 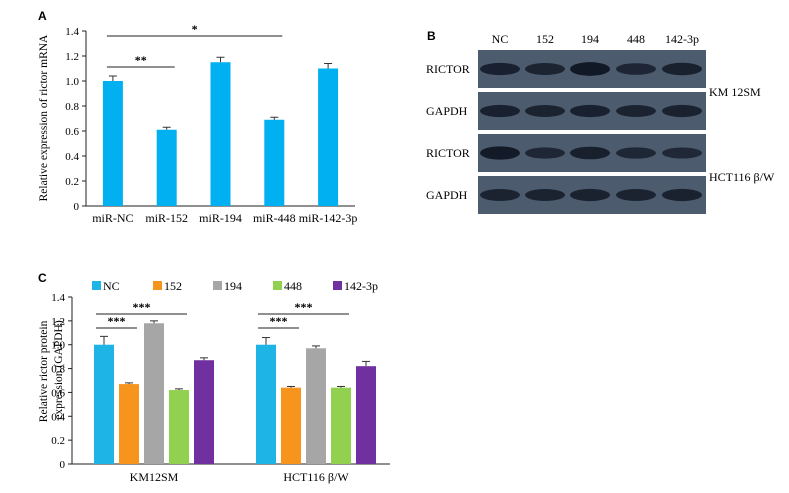 I want to click on chart-a-ytick-label: 0.6, so click(x=72, y=132).